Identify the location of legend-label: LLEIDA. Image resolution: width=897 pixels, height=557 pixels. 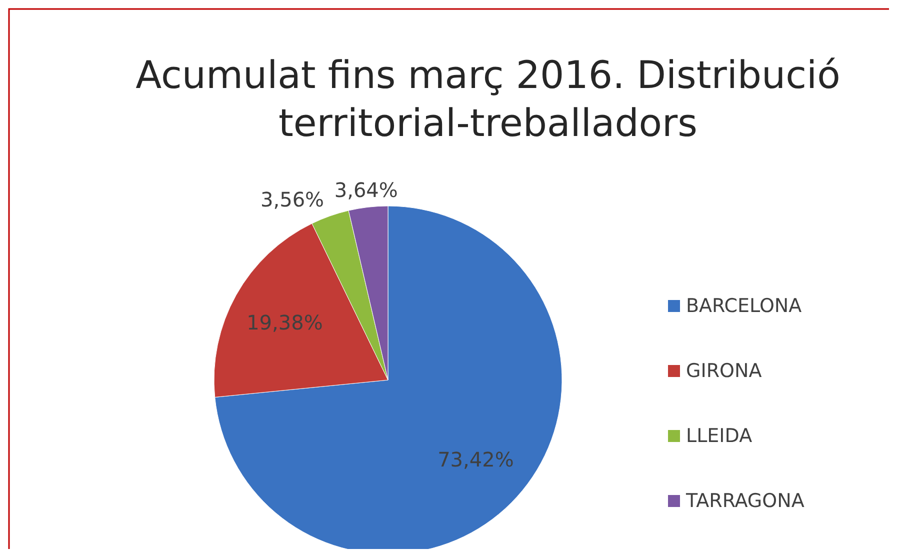
(719, 436).